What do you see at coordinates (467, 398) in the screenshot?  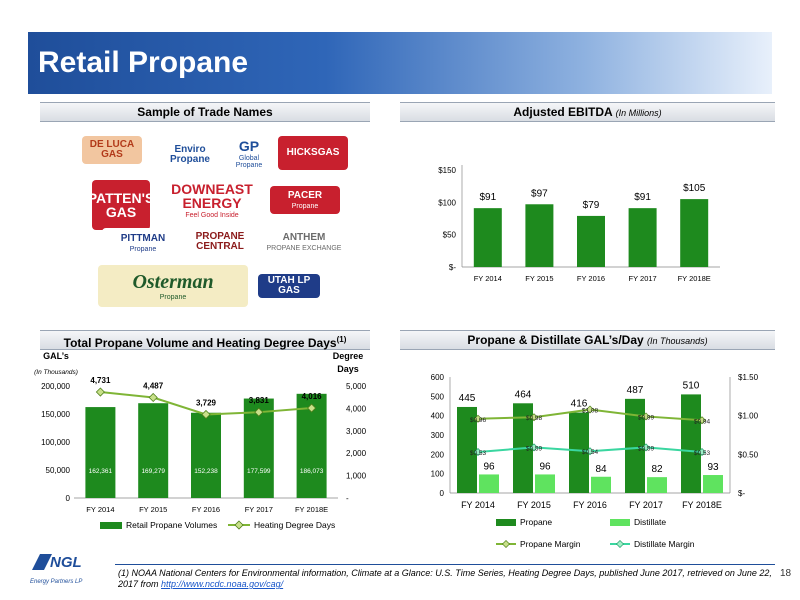 I see `propane-data-label: 445` at bounding box center [467, 398].